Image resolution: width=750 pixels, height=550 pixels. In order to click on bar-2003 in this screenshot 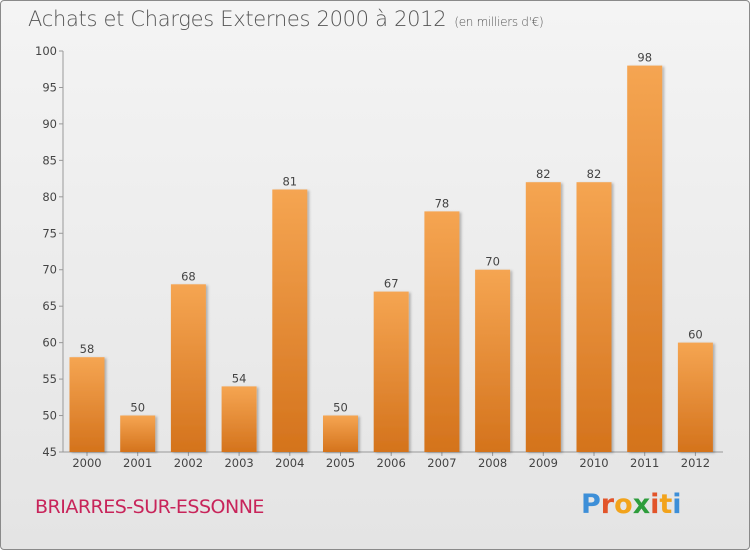, I will do `click(239, 419)`.